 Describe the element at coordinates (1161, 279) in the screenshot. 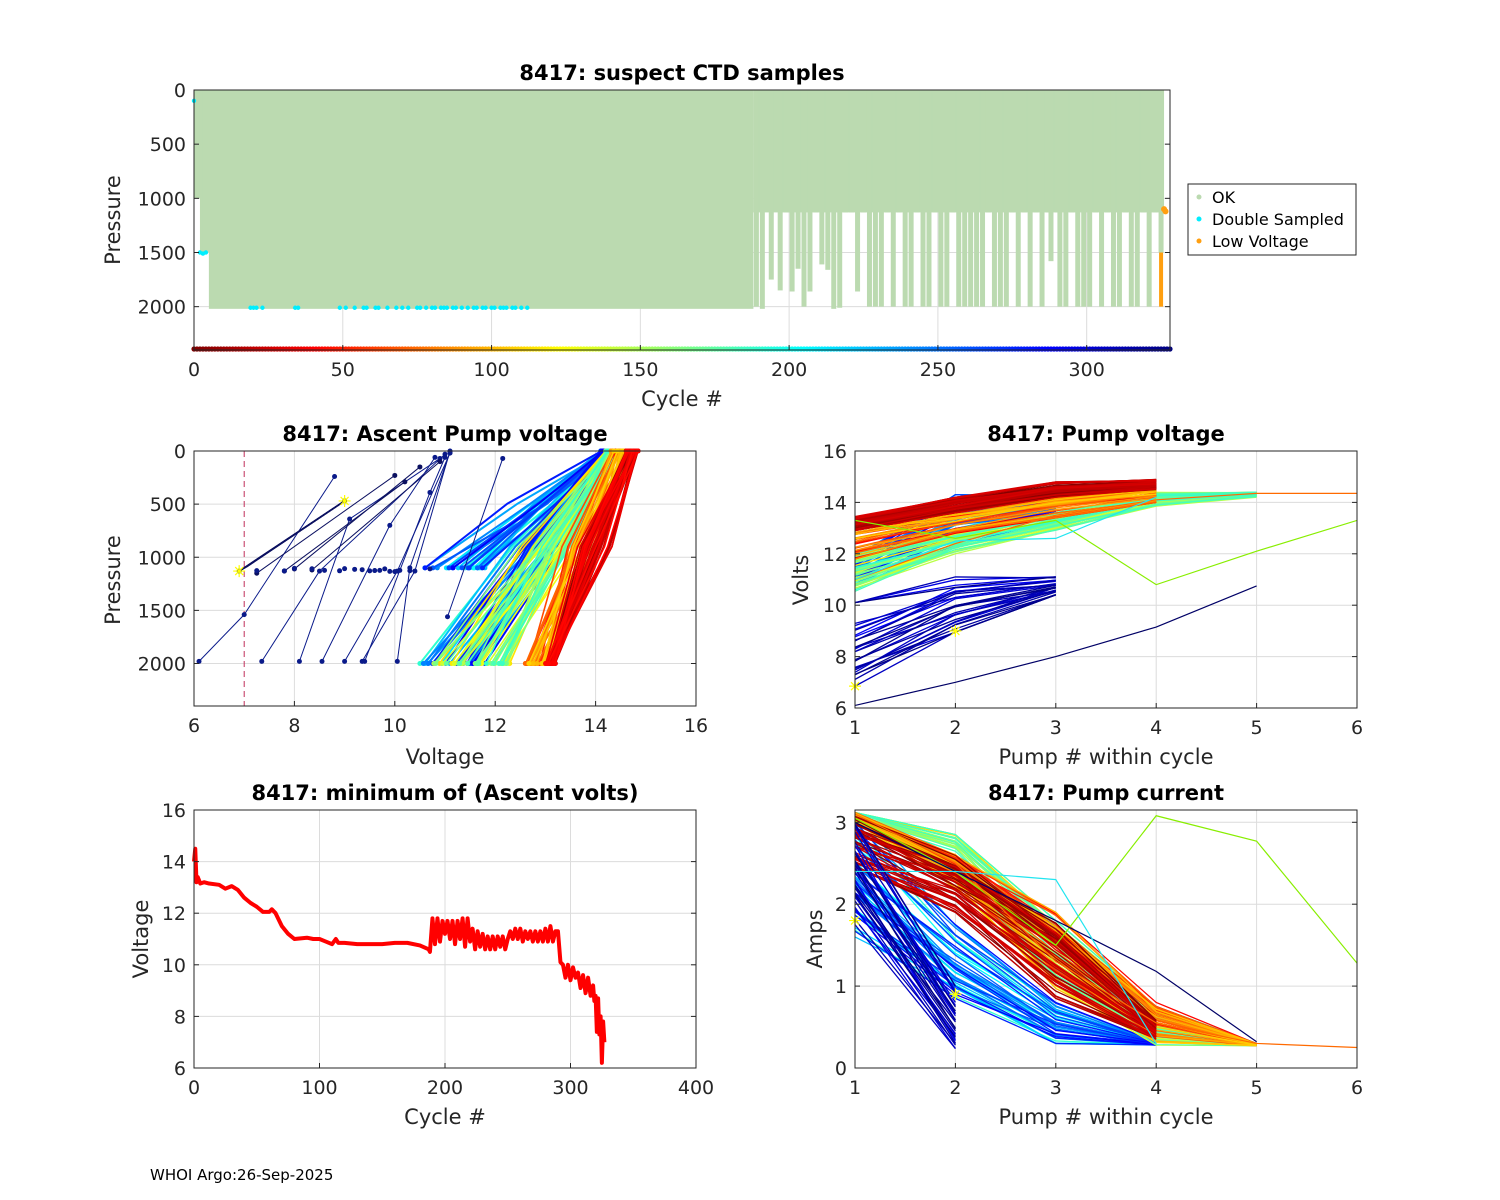

I see `low-voltage-segment` at that location.